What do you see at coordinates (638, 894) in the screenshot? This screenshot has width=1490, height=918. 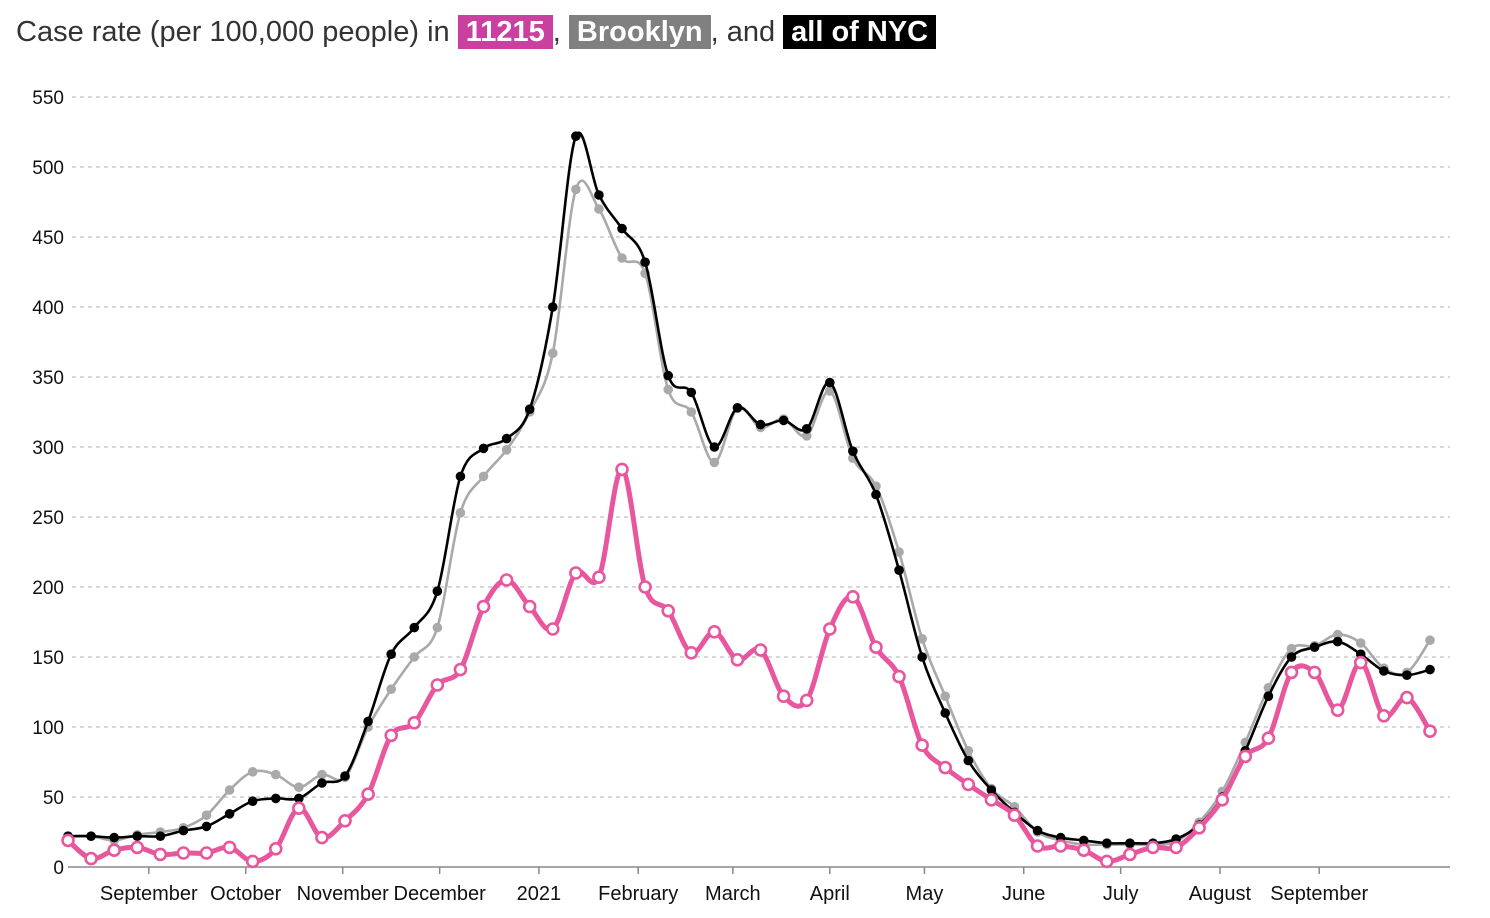 I see `x-tick-label: February` at bounding box center [638, 894].